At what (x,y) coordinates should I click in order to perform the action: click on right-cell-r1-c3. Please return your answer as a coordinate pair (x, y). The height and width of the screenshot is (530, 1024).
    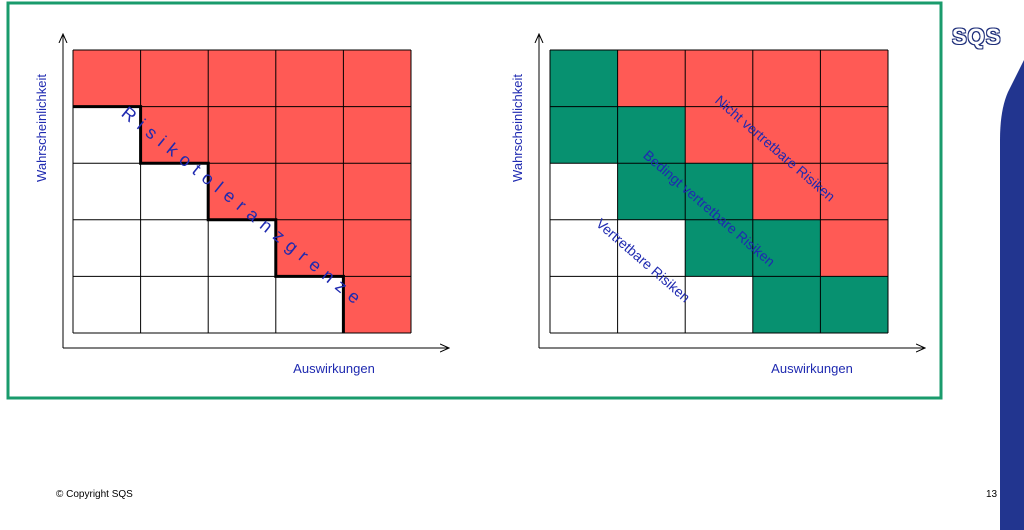
    Looking at the image, I should click on (719, 78).